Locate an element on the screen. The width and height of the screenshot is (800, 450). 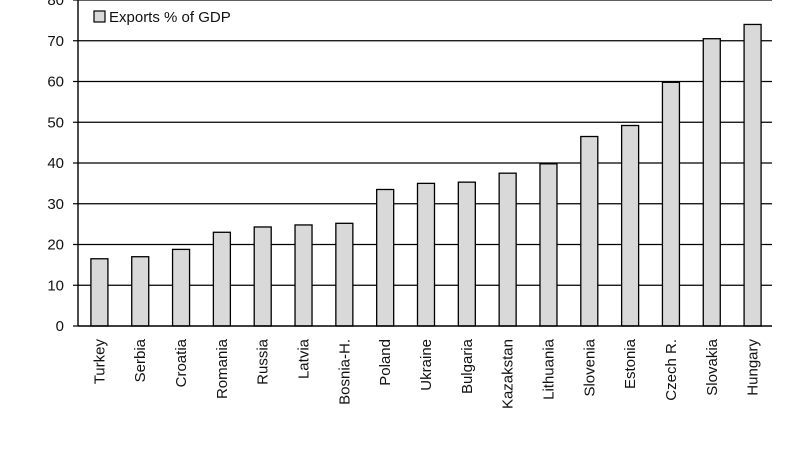
y-tick-label: 70 is located at coordinates (55, 41).